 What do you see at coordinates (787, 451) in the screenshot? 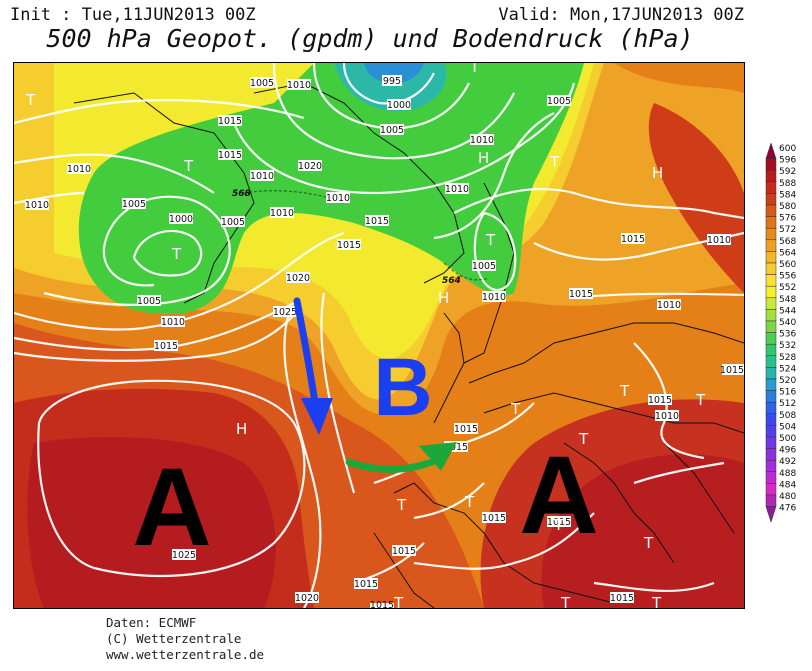
I see `legend-label: 496` at bounding box center [787, 451].